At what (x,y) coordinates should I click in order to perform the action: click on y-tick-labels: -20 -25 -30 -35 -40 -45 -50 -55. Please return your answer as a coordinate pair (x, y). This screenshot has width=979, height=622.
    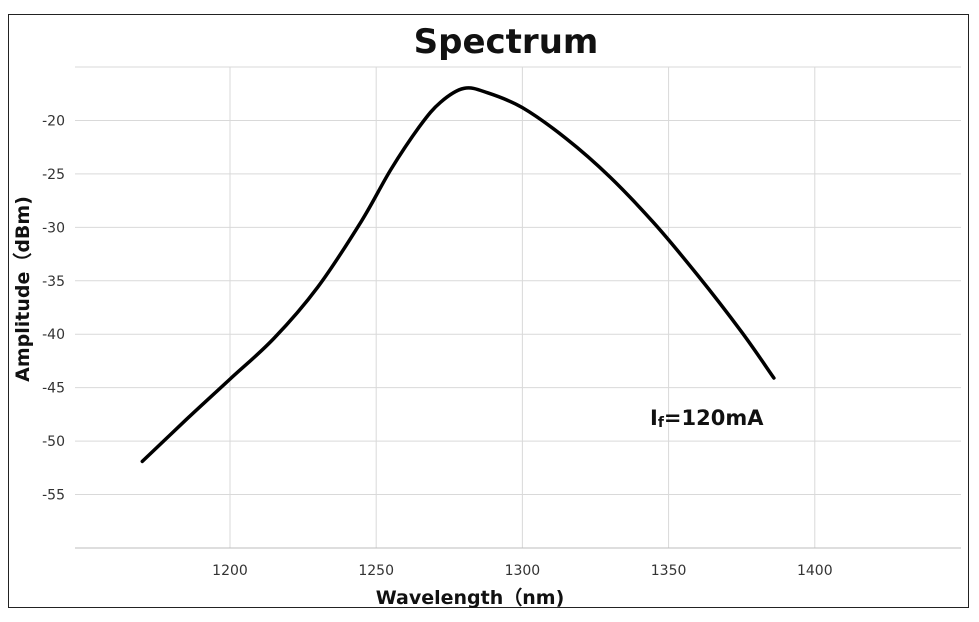
    Looking at the image, I should click on (53, 308).